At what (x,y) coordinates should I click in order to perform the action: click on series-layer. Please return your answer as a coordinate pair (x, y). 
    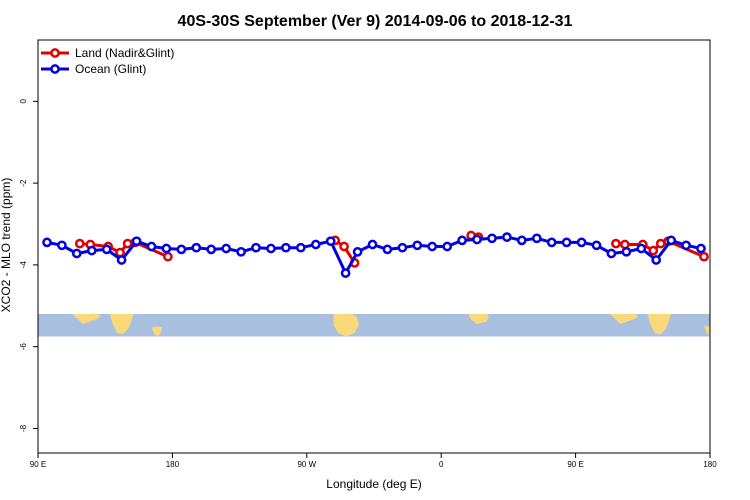
    Looking at the image, I should click on (375, 254).